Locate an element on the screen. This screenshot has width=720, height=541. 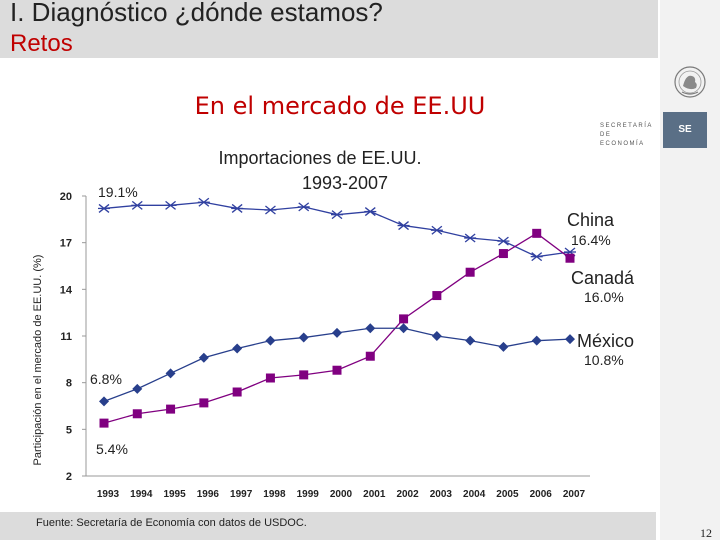
x-tick-label: 2002 is located at coordinates (407, 494).